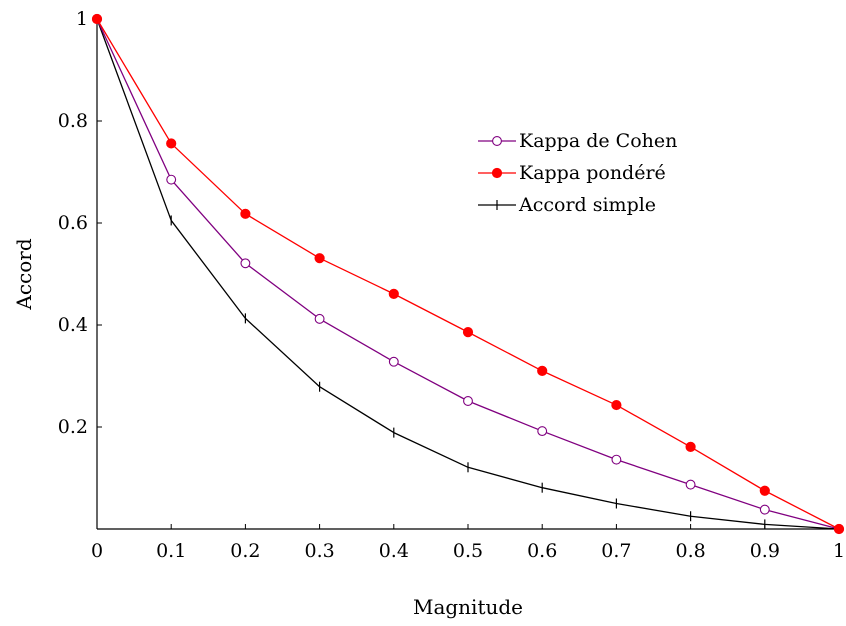 This screenshot has height=626, width=846. I want to click on x-tick-label: 0.7, so click(616, 551).